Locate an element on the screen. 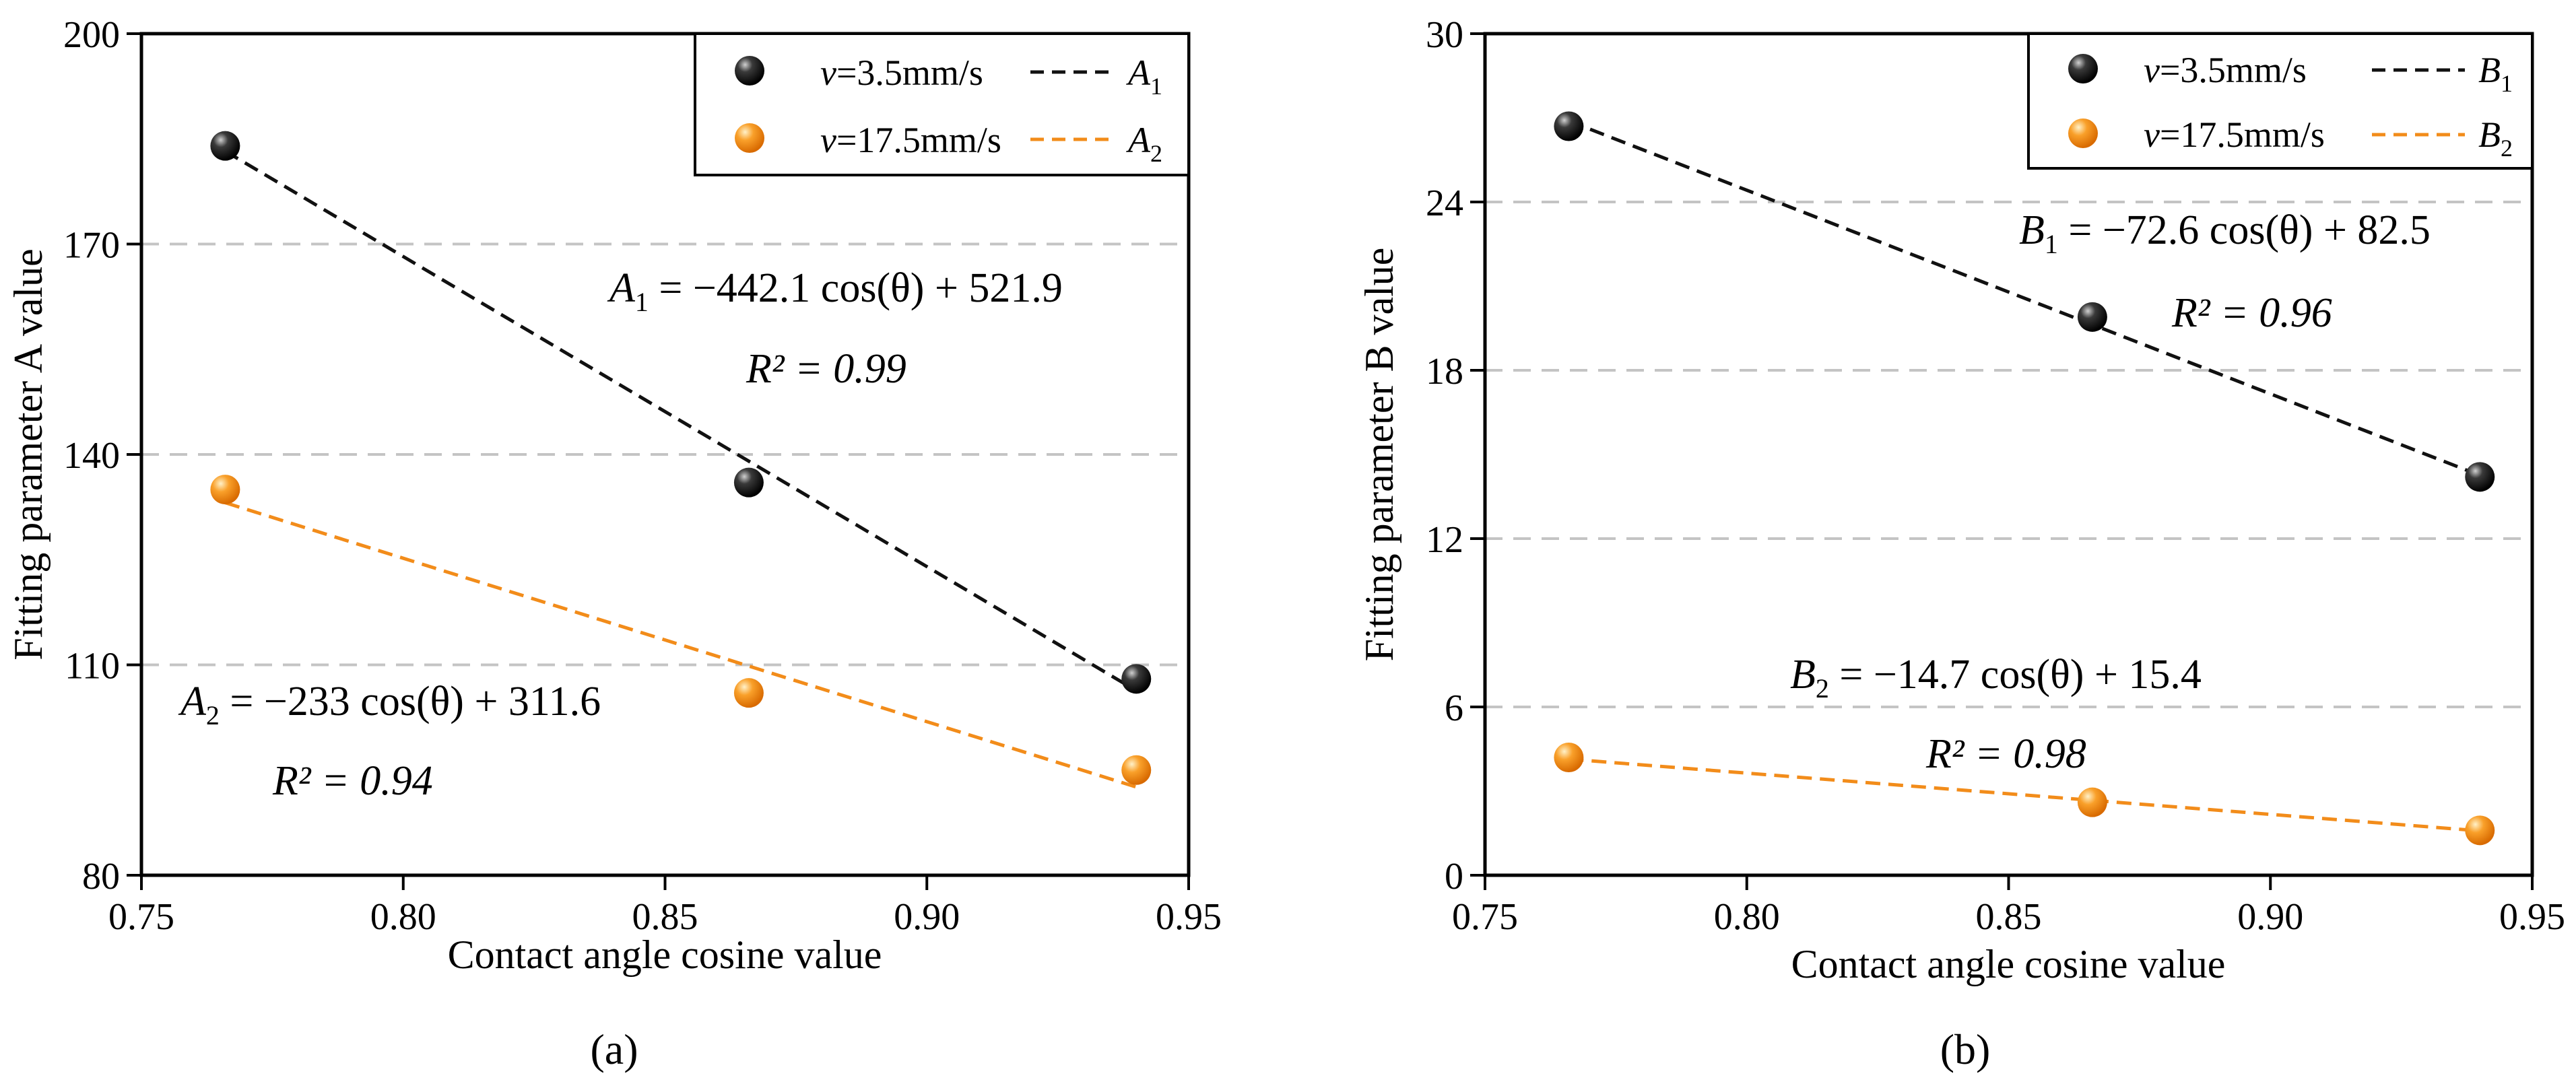  y-axis-ticks: 80 110 140 170 200 is located at coordinates (102, 456).